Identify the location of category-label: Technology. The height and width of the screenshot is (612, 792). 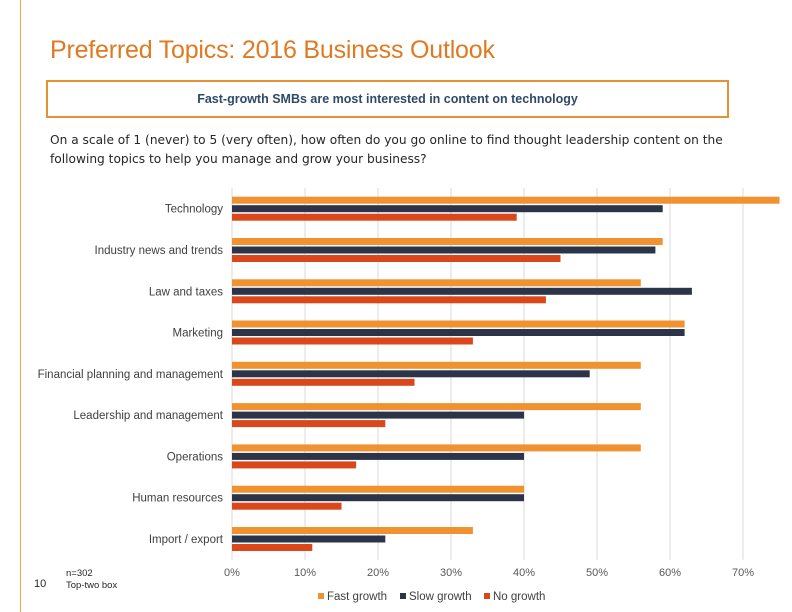
(194, 210).